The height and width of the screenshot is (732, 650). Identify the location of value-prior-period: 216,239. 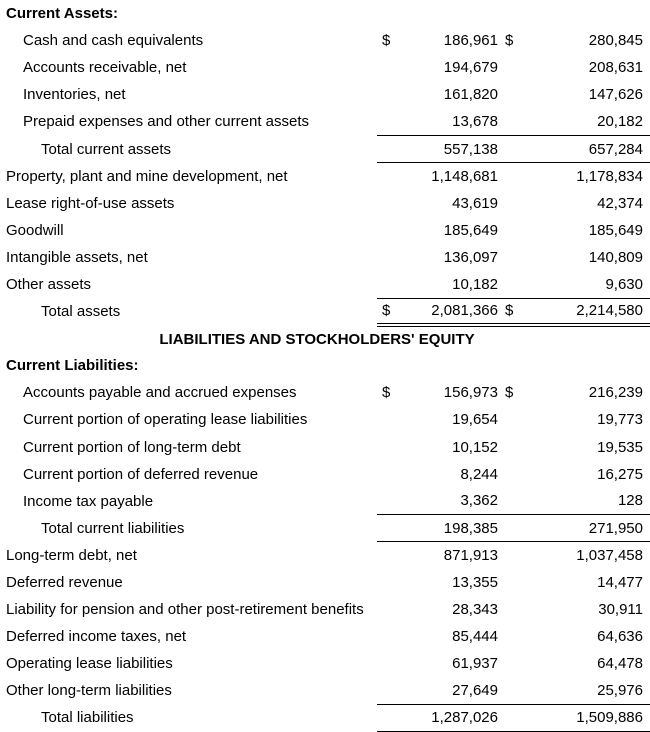
(615, 393).